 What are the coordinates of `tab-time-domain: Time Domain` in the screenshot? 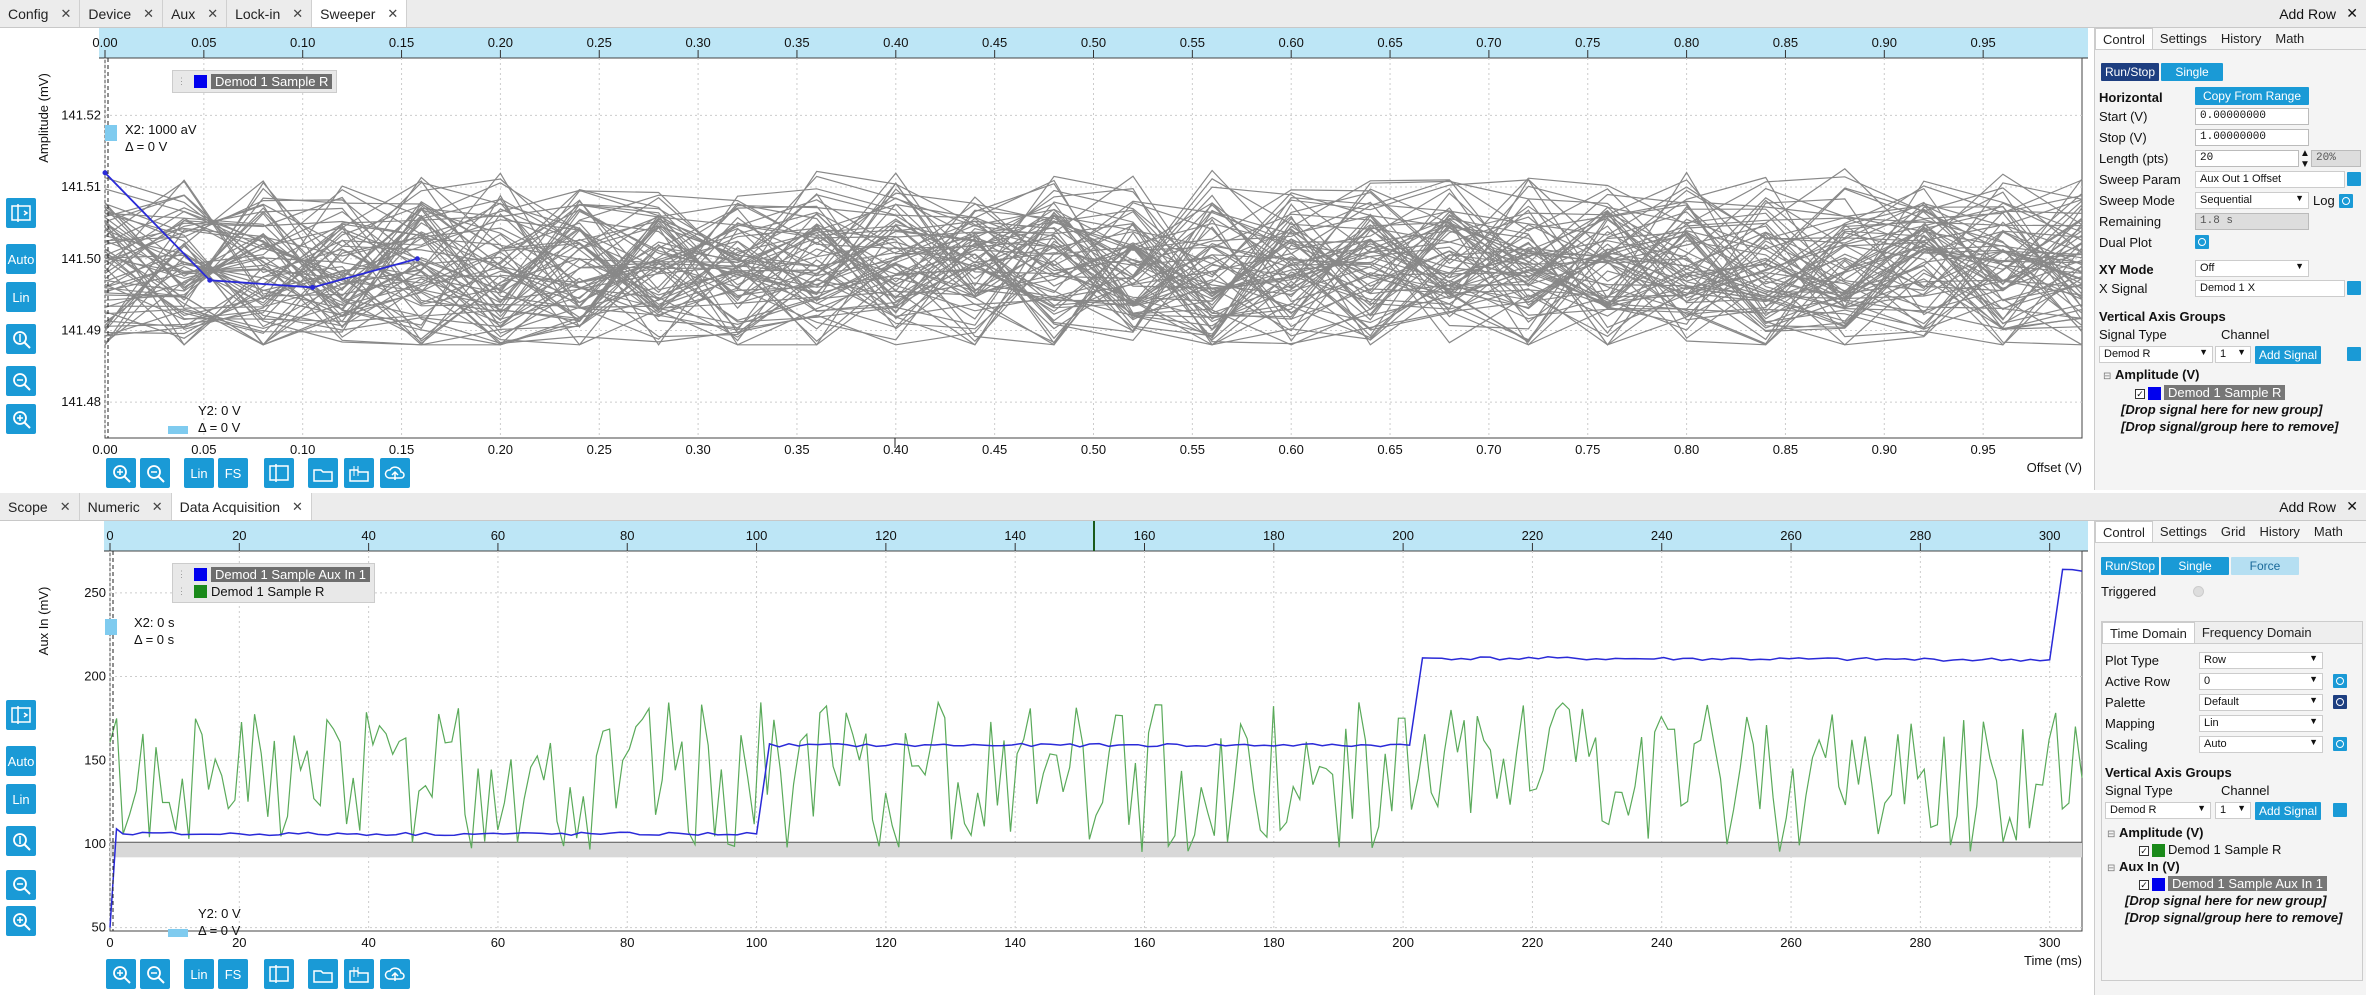 It's located at (2148, 632).